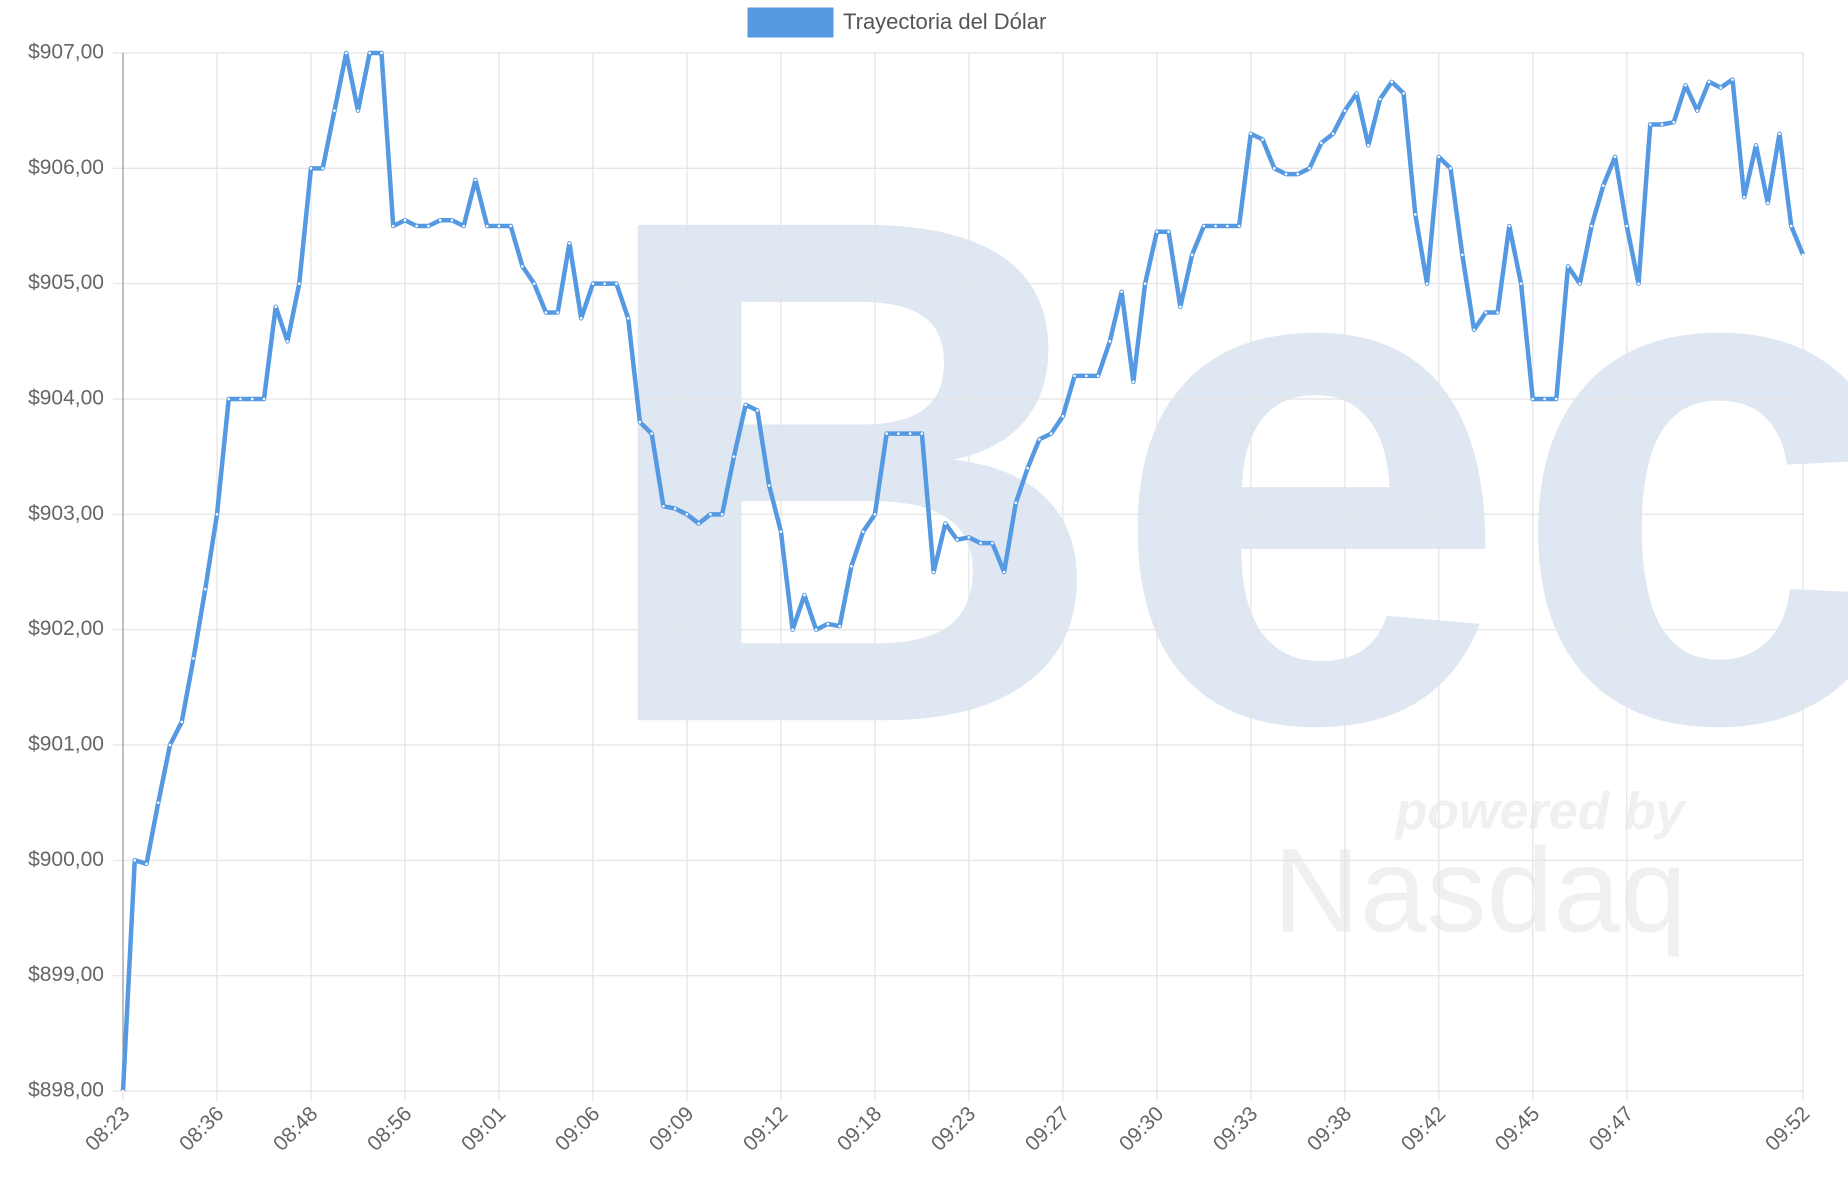 This screenshot has height=1202, width=1848. I want to click on x-tick-label: 09:38, so click(1329, 1128).